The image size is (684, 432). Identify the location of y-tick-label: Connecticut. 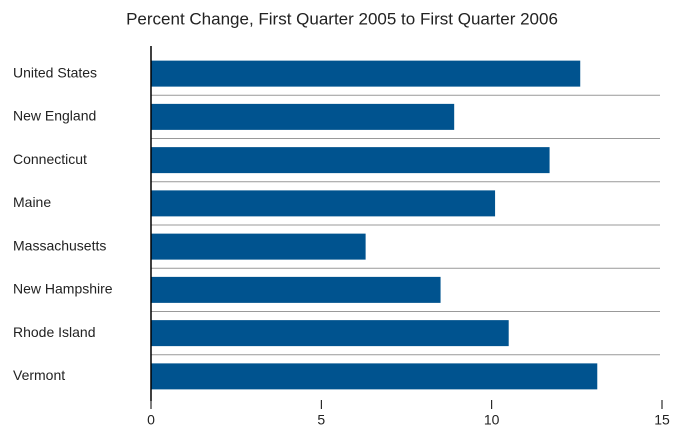
(50, 159).